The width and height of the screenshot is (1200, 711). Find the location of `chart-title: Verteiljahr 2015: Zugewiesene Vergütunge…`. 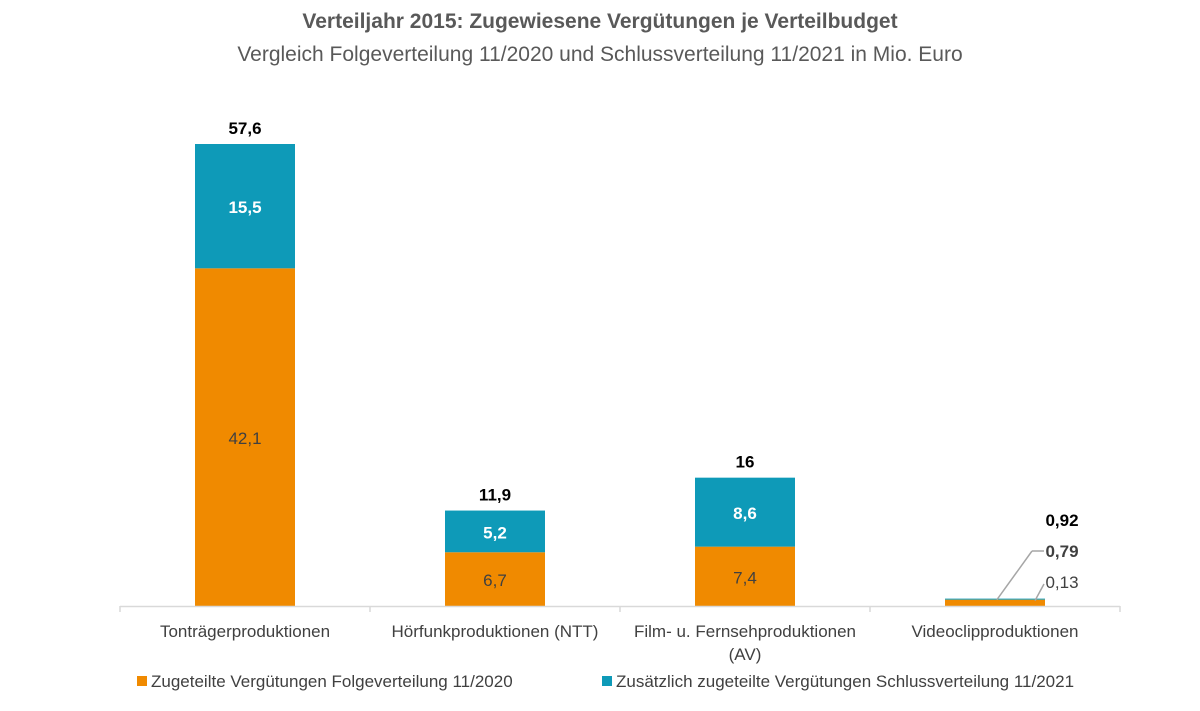

chart-title: Verteiljahr 2015: Zugewiesene Vergütunge… is located at coordinates (600, 21).